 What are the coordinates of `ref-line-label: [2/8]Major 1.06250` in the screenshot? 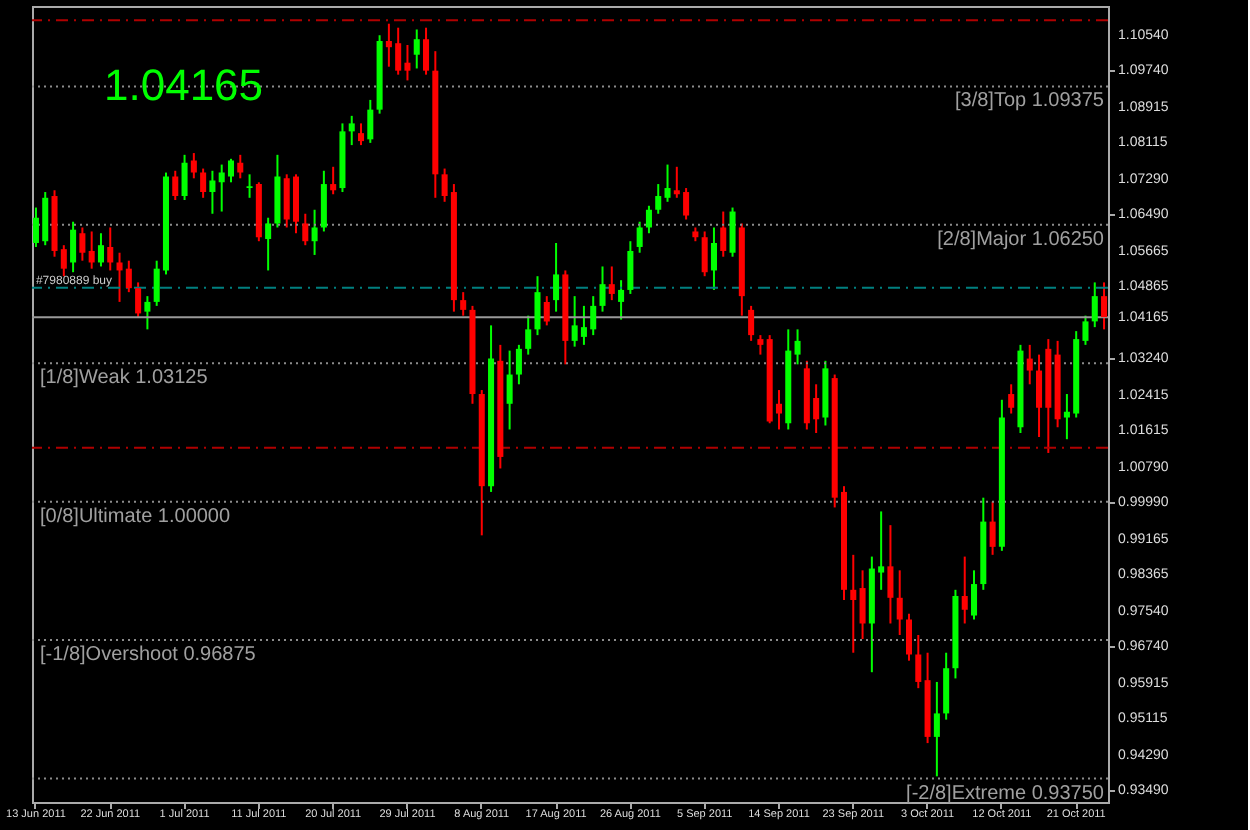 It's located at (1021, 239).